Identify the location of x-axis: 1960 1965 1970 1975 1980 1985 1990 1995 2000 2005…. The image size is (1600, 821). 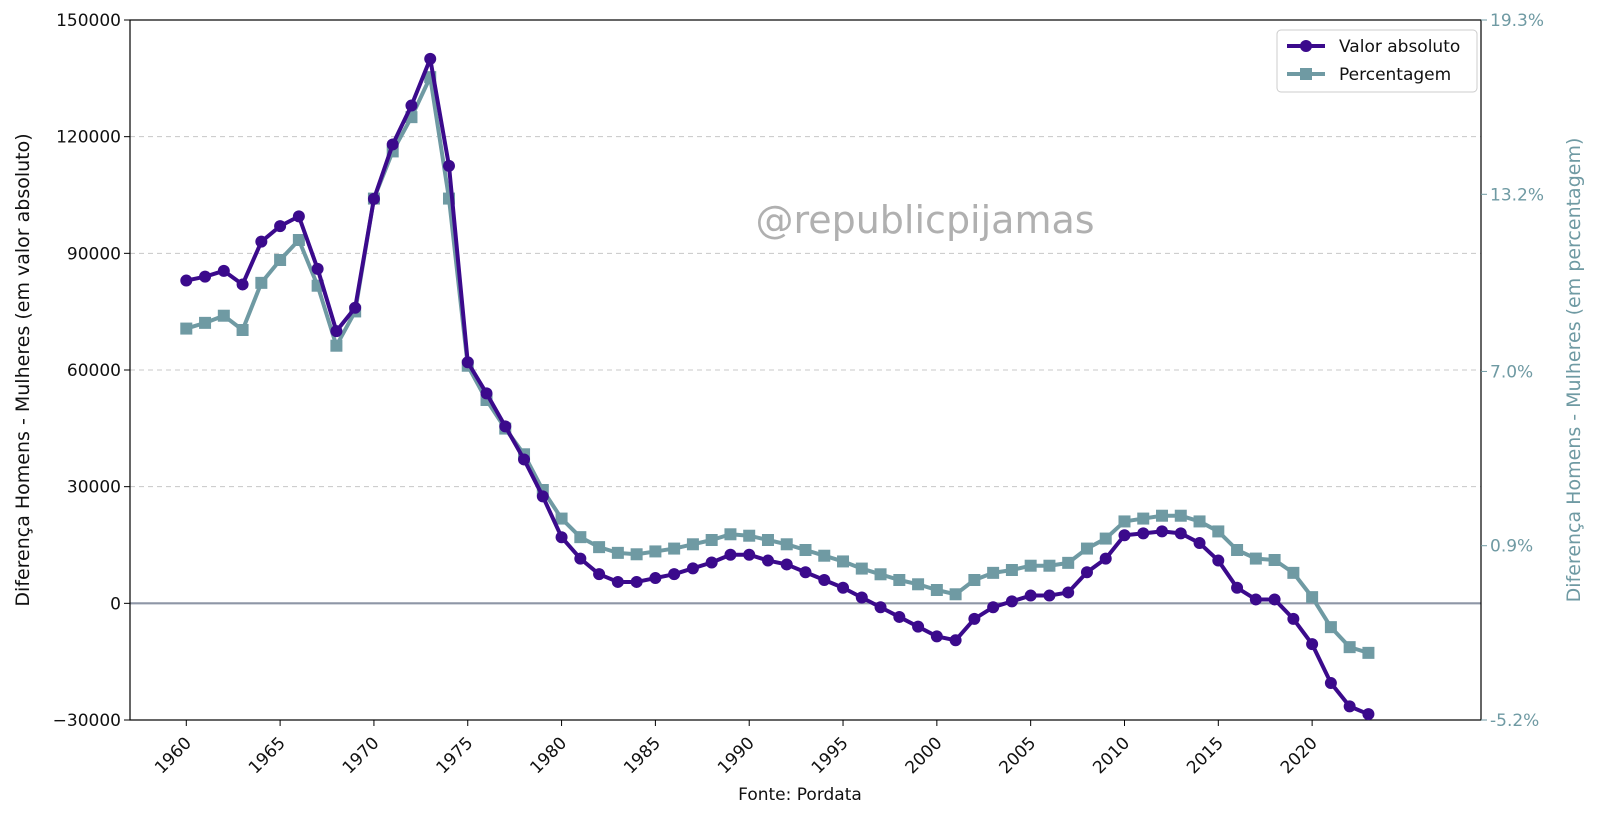
(736, 749).